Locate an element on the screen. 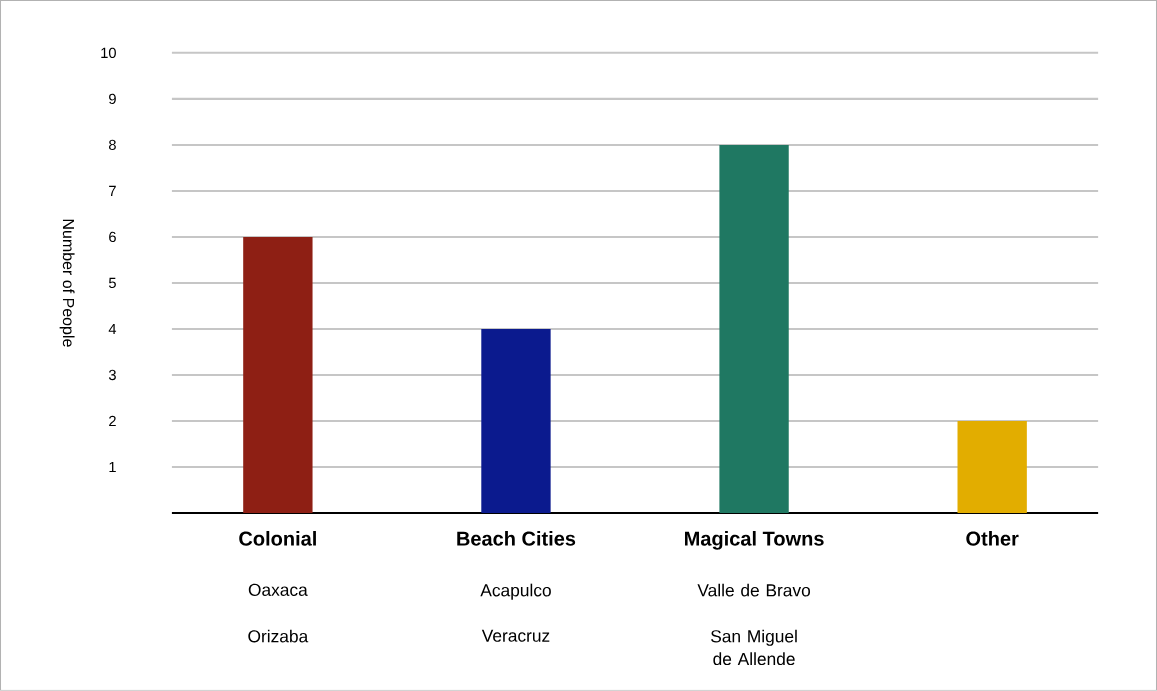 This screenshot has width=1157, height=691. y-tick-label: 3 is located at coordinates (112, 375).